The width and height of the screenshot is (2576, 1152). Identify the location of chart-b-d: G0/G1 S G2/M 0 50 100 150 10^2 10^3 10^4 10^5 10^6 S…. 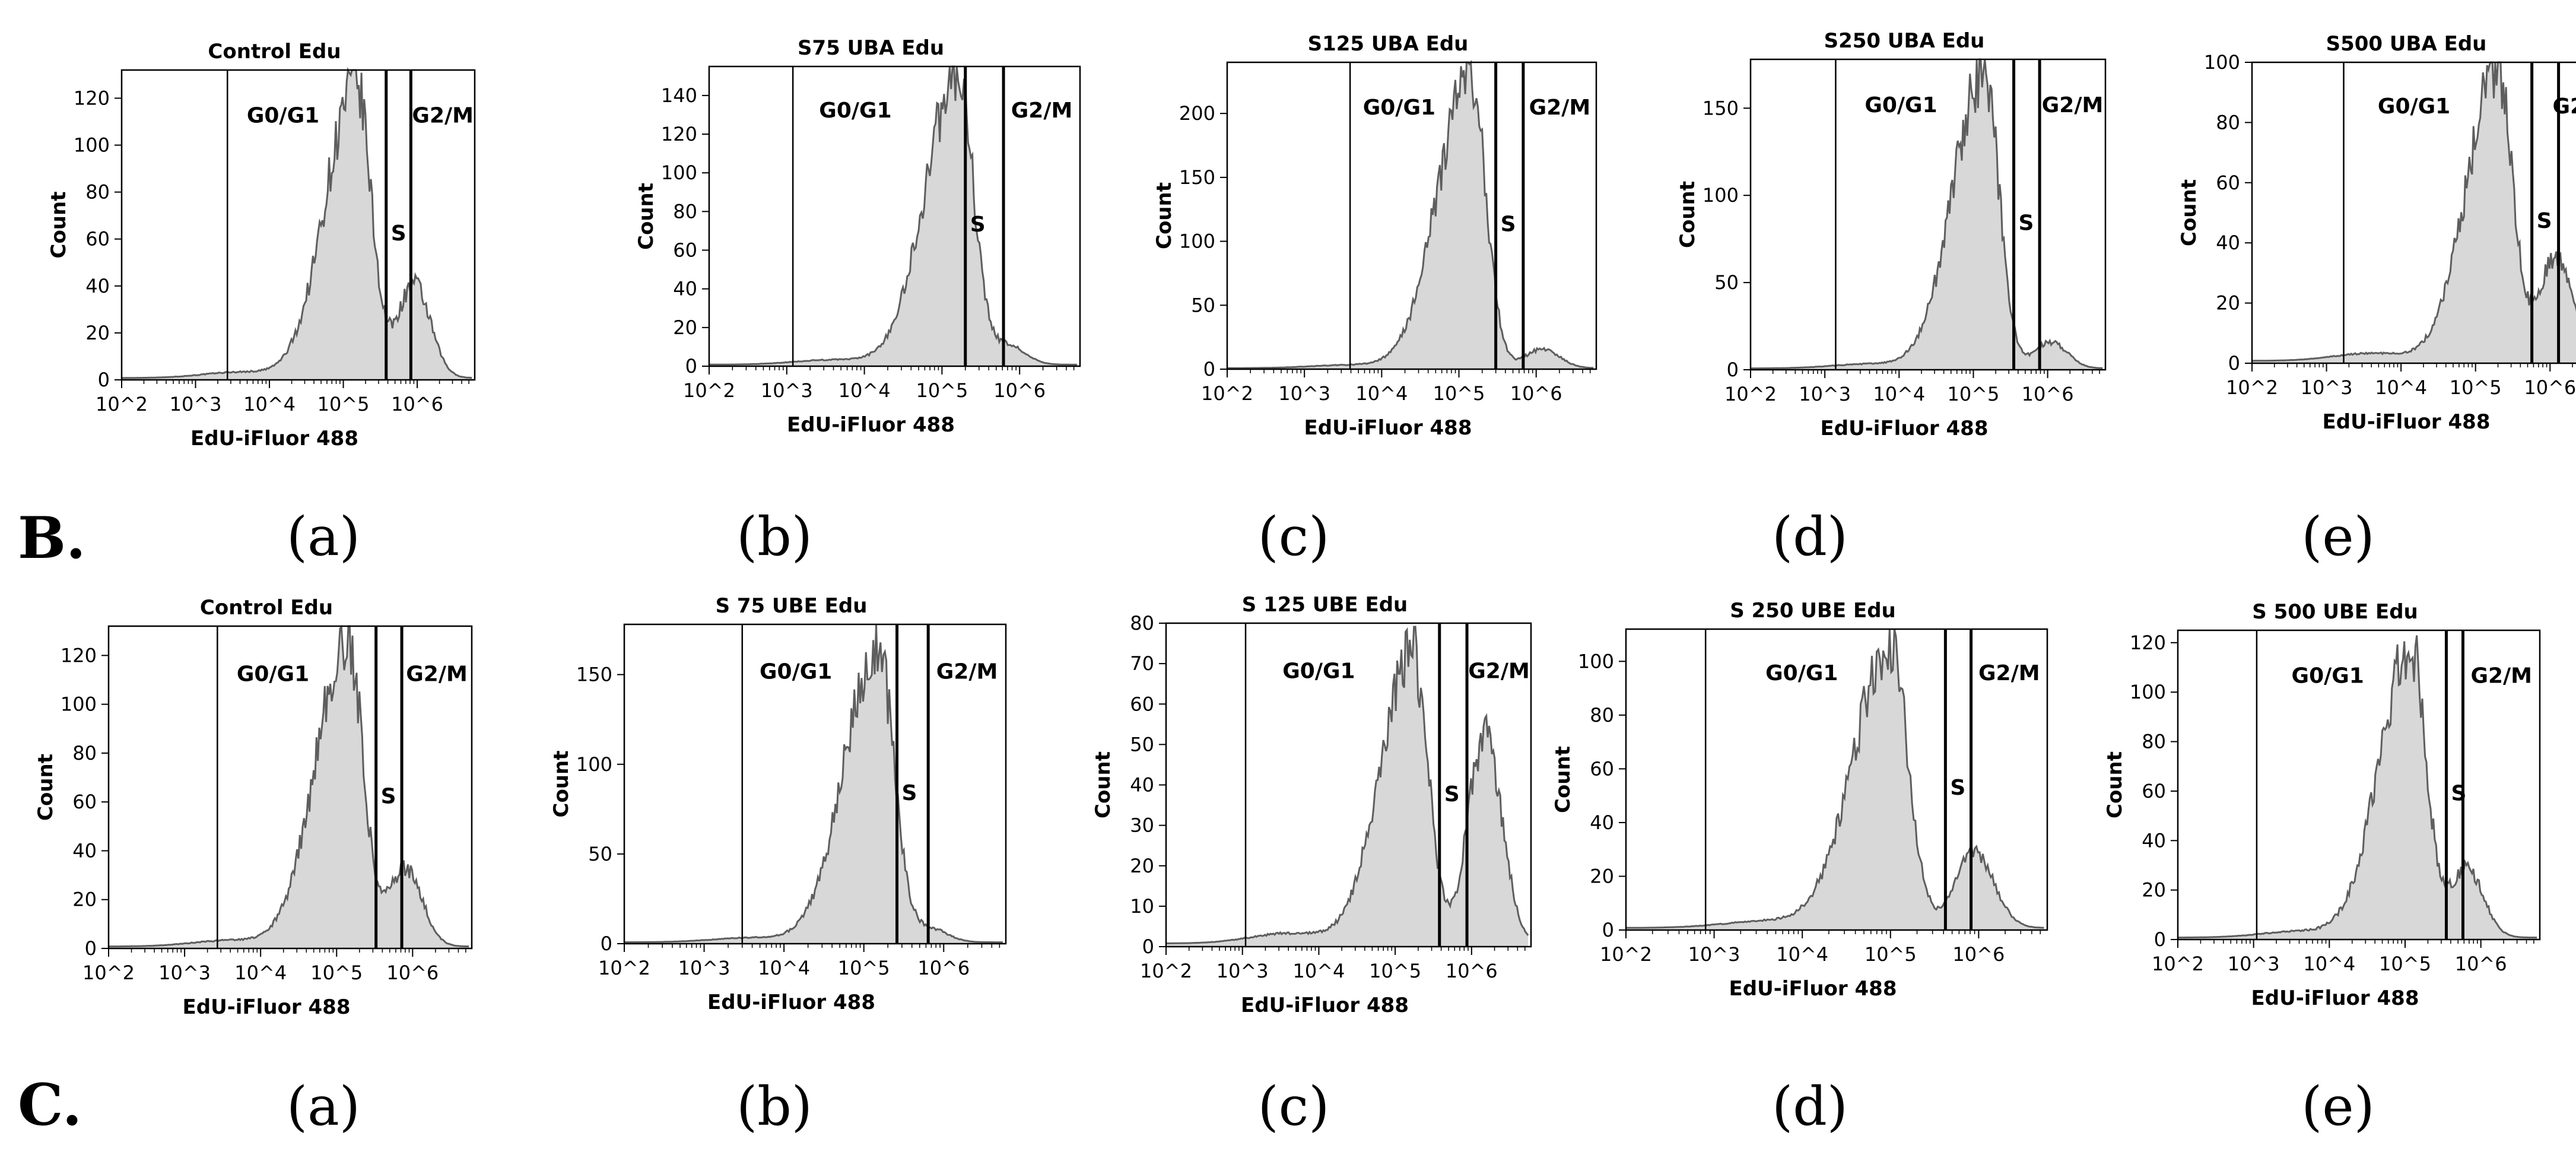
(1891, 234).